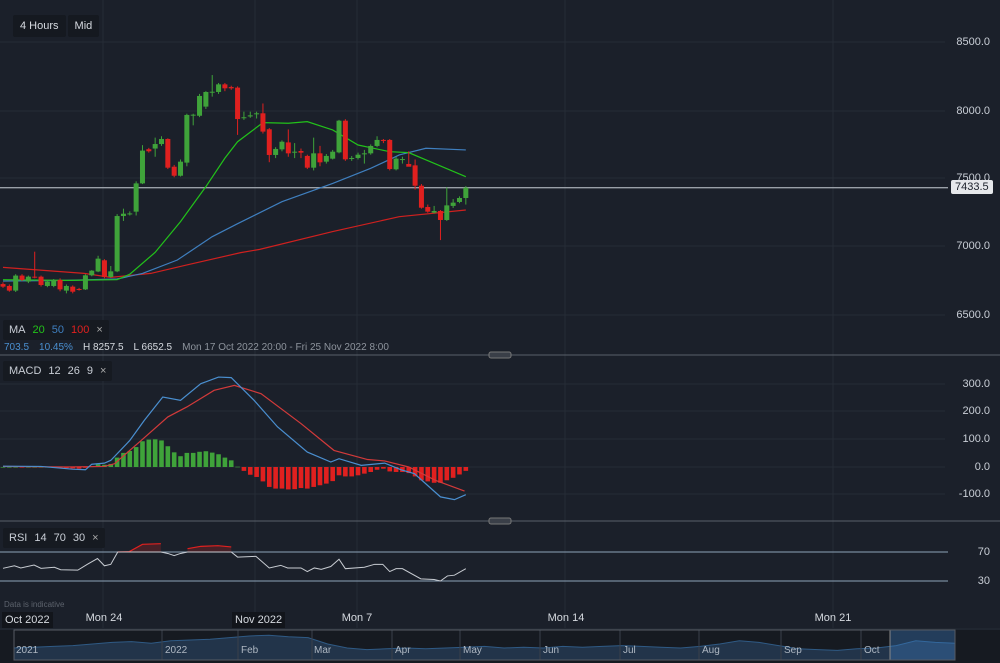 Image resolution: width=1000 pixels, height=663 pixels. I want to click on rsi-label: RSI, so click(18, 538).